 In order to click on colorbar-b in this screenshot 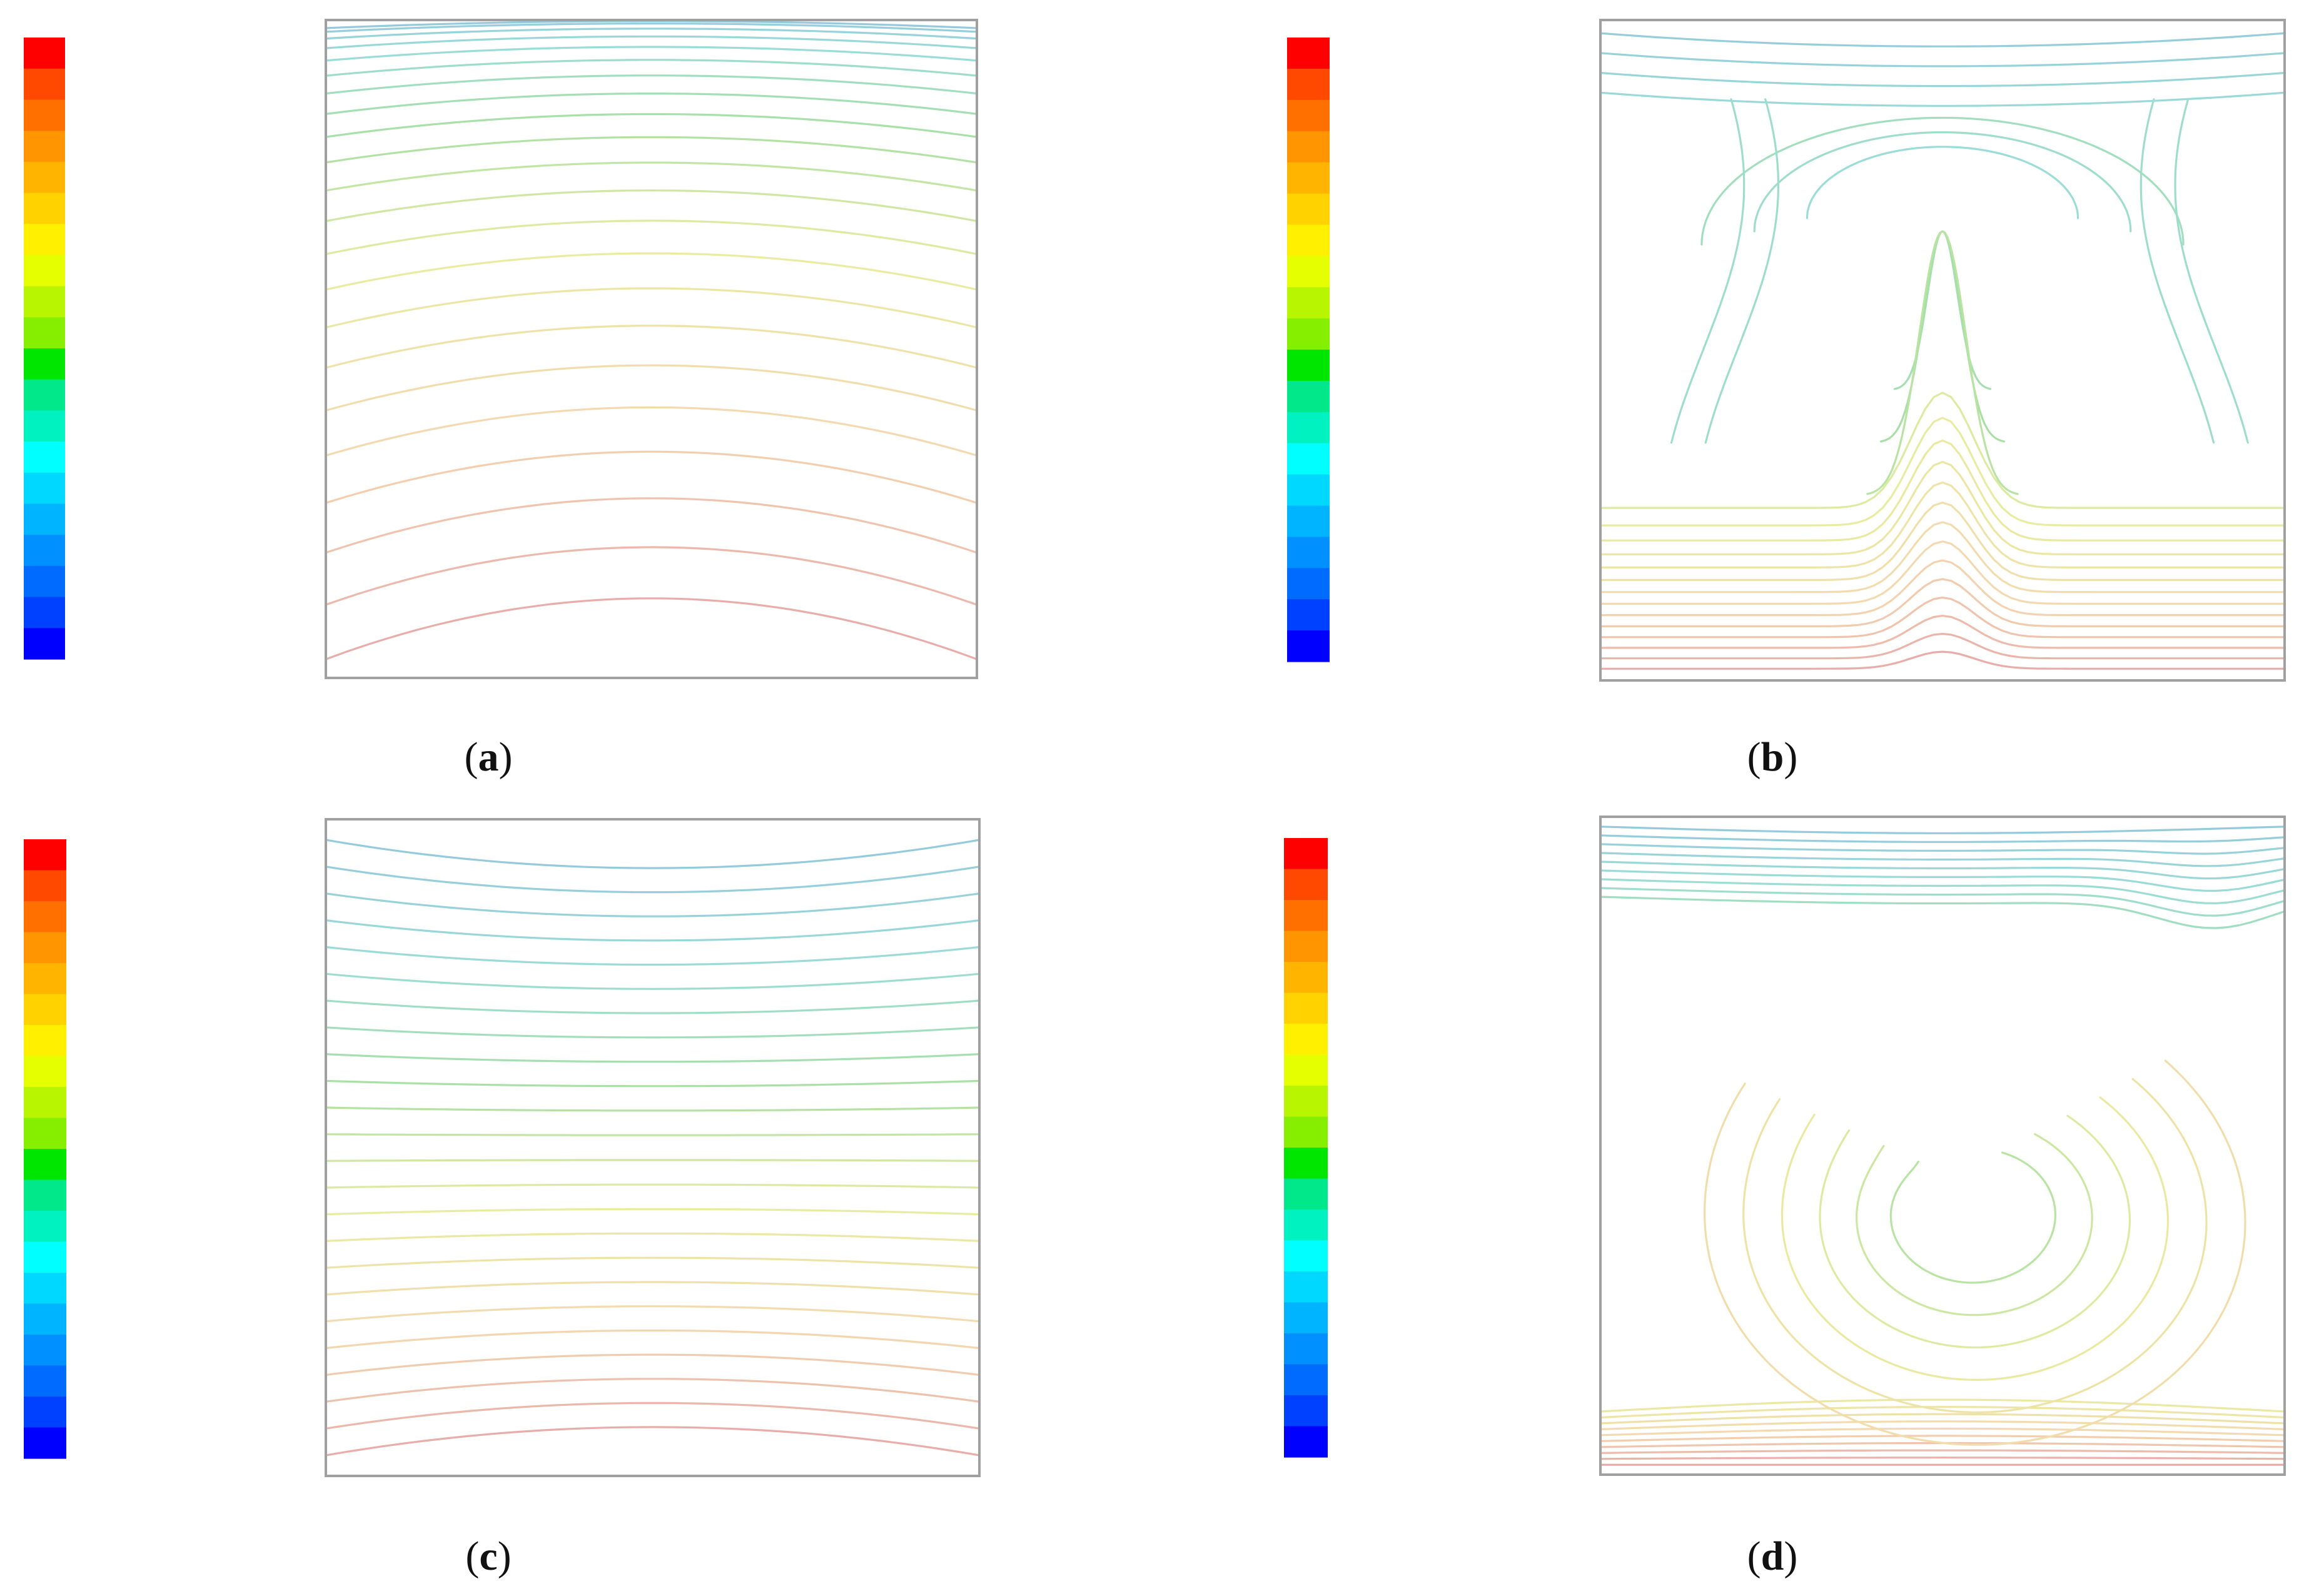, I will do `click(1308, 350)`.